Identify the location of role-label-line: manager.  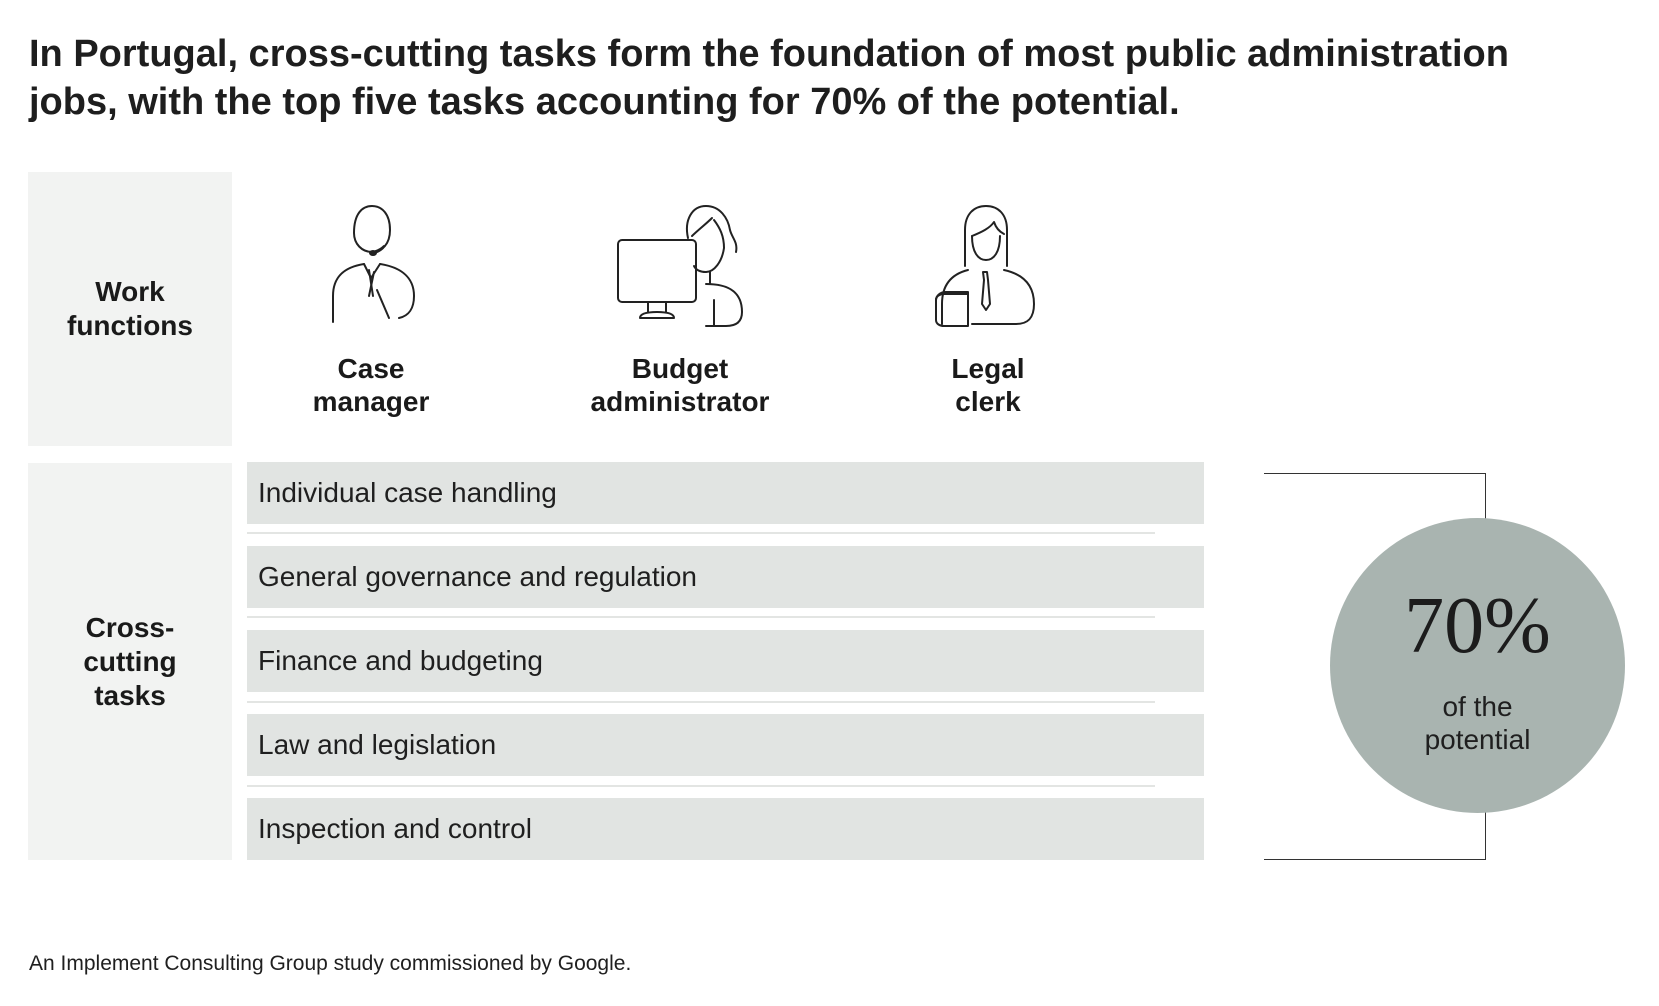
(371, 401).